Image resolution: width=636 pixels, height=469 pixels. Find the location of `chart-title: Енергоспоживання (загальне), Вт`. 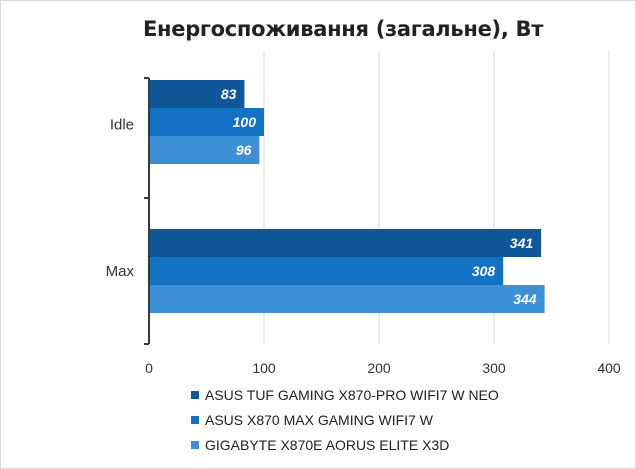

chart-title: Енергоспоживання (загальне), Вт is located at coordinates (343, 29).